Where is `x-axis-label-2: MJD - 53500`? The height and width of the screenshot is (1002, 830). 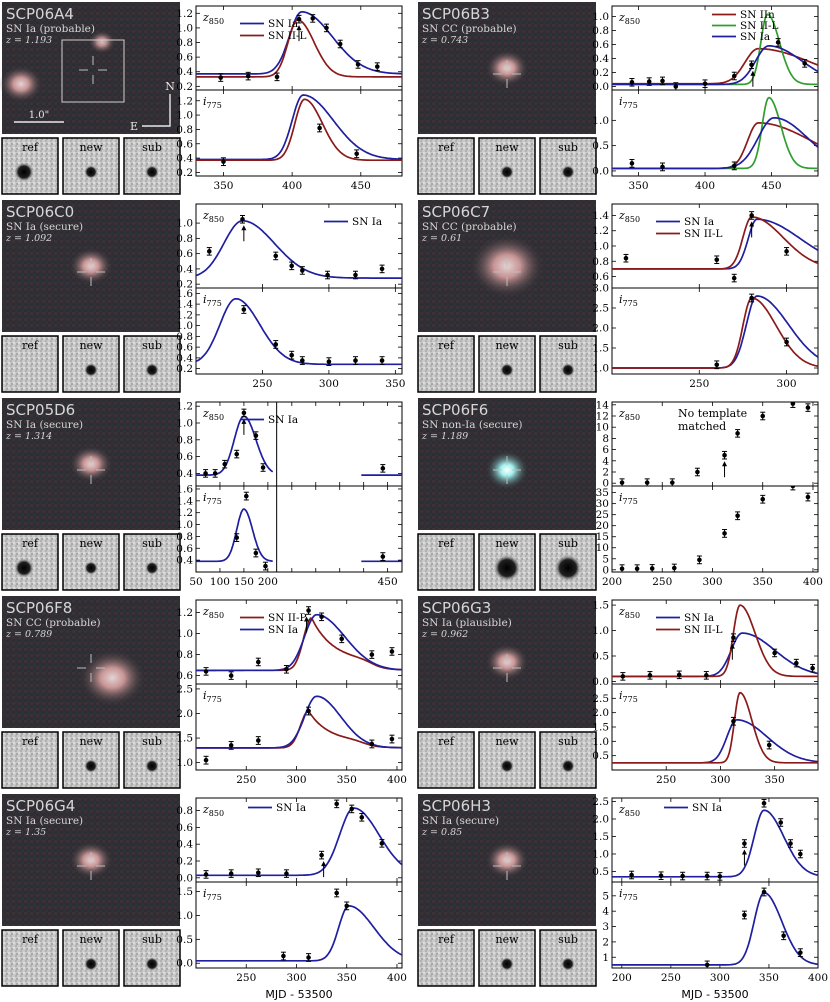
x-axis-label-2: MJD - 53500 is located at coordinates (714, 994).